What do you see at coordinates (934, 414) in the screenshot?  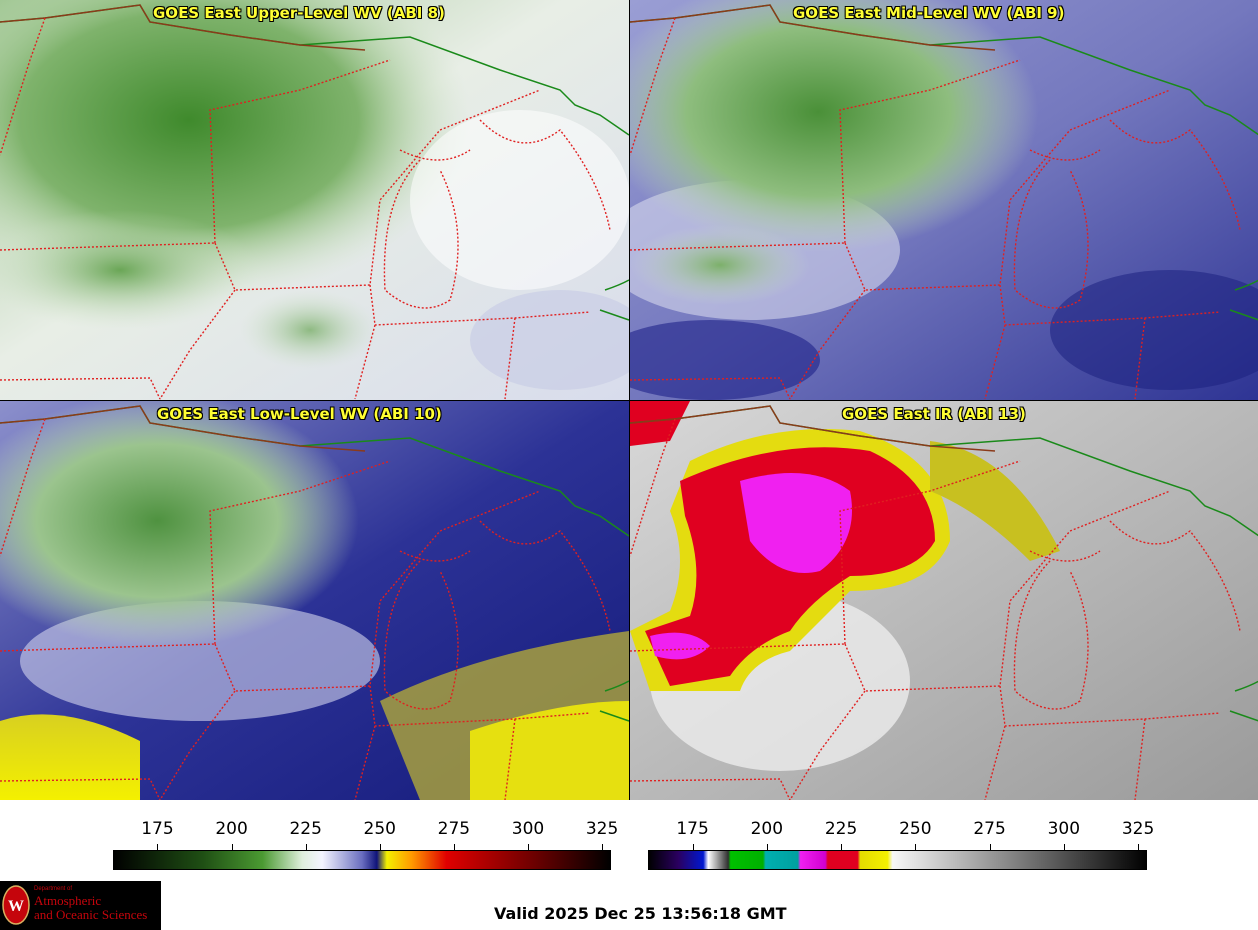 I see `panel-title: GOES East IR (ABI 13)` at bounding box center [934, 414].